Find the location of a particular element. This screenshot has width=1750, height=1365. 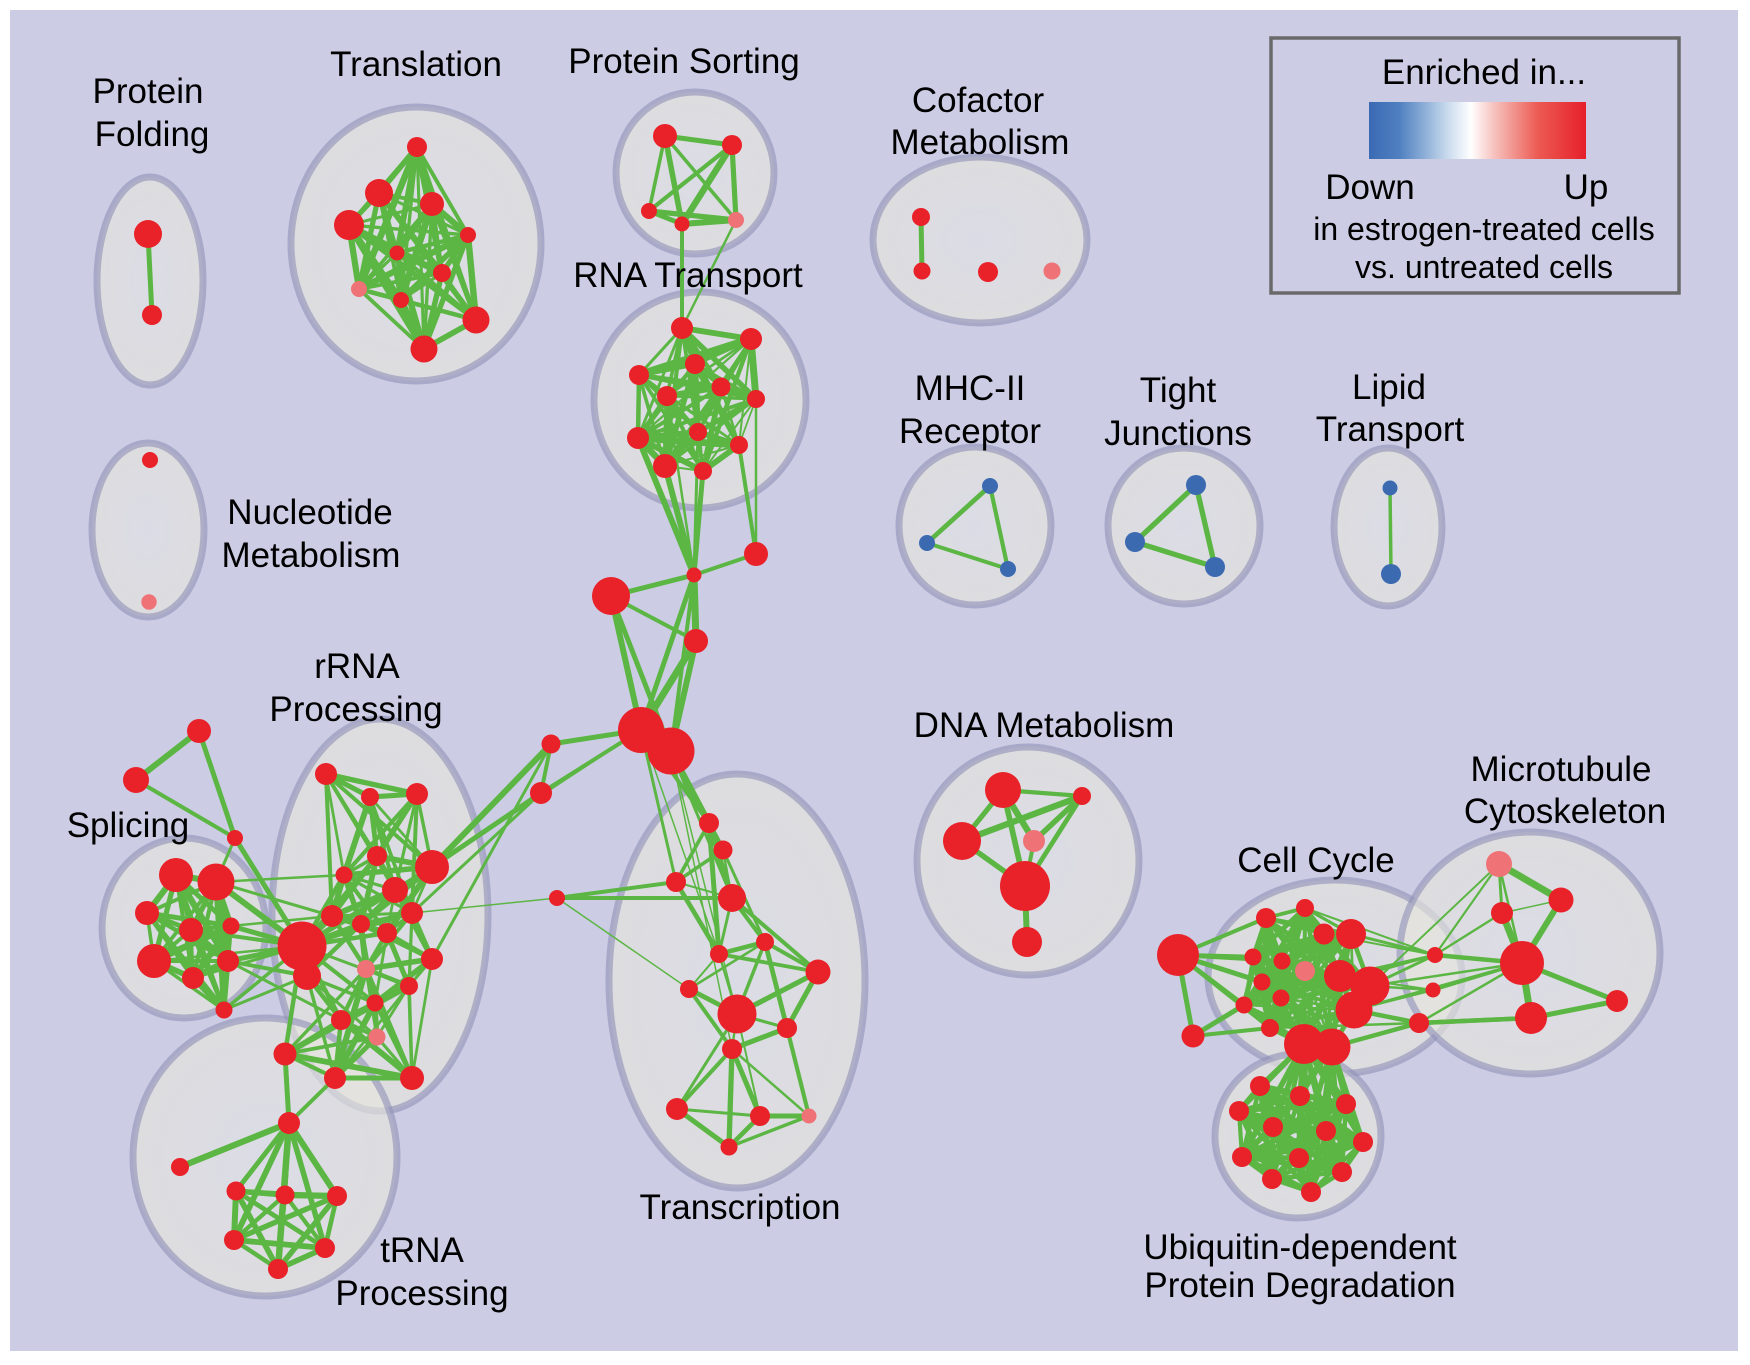

svg-text: Down is located at coordinates (1369, 187).